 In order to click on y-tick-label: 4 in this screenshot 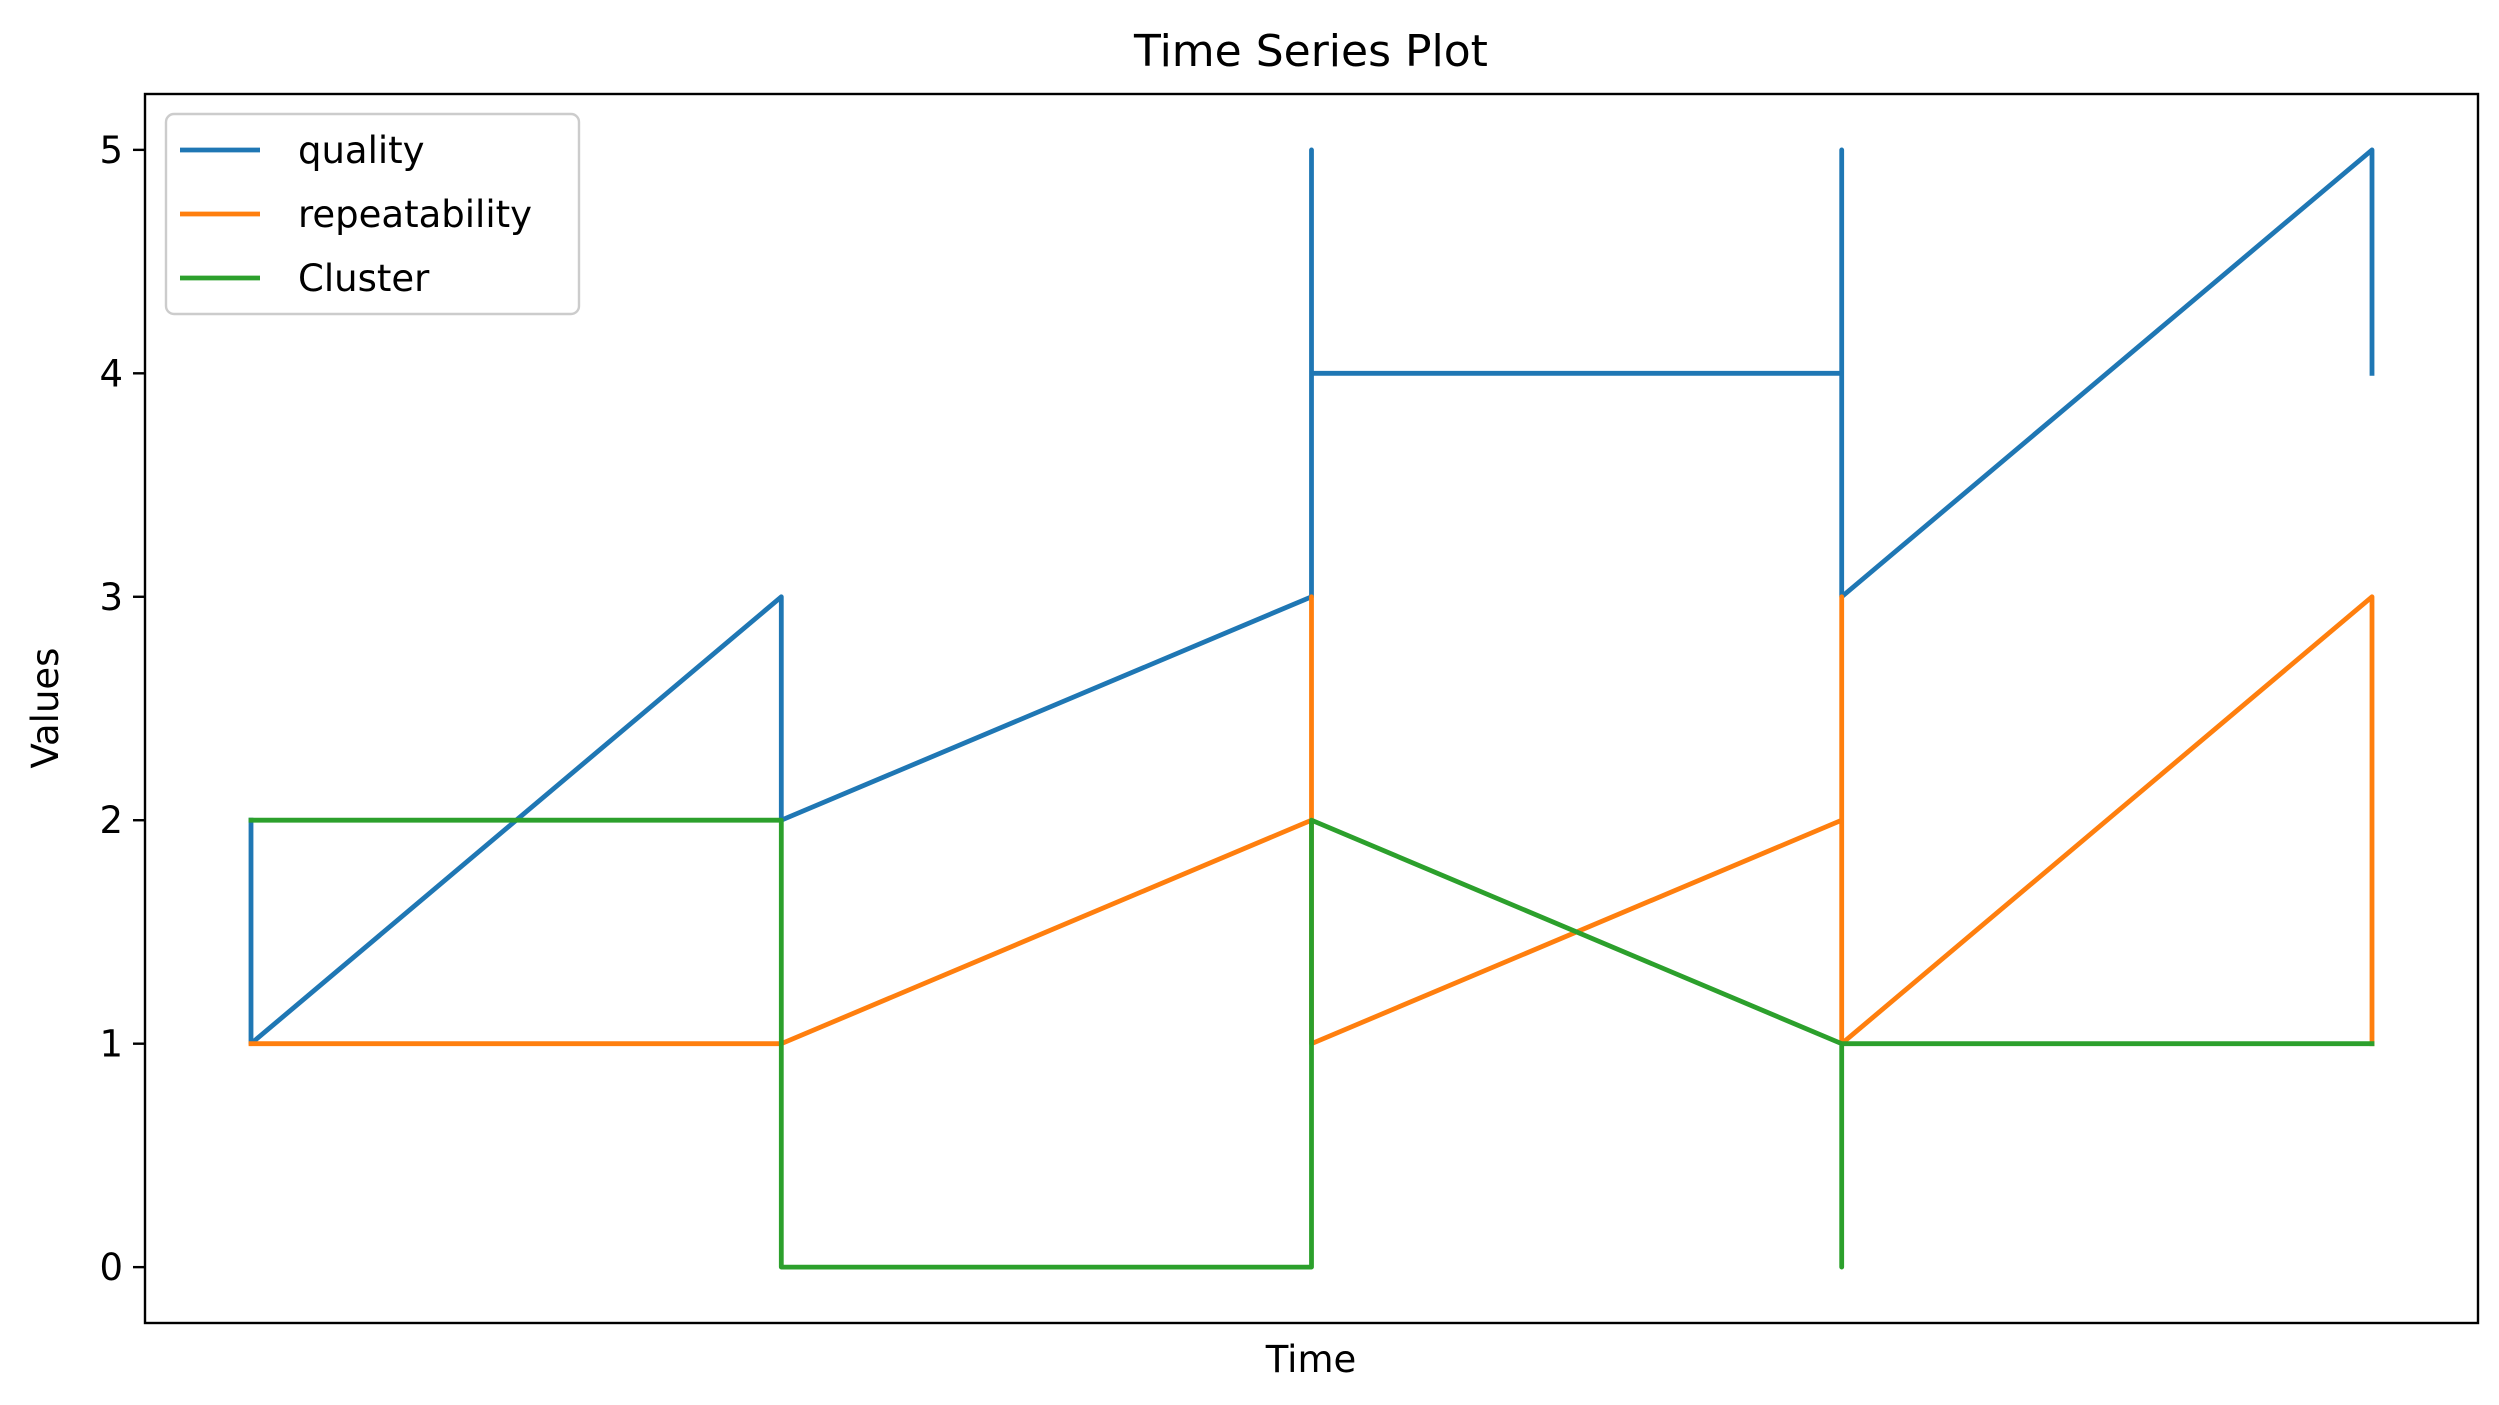, I will do `click(111, 373)`.